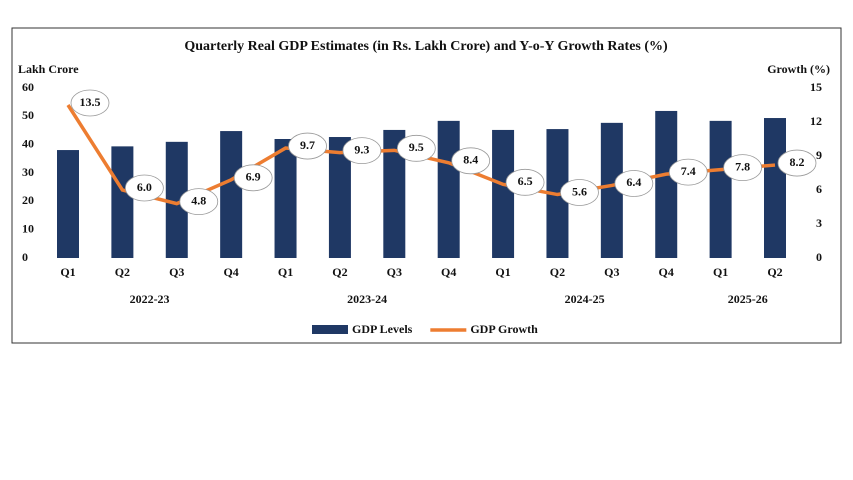 This screenshot has width=853, height=480. I want to click on data-label: 9.3, so click(361, 149).